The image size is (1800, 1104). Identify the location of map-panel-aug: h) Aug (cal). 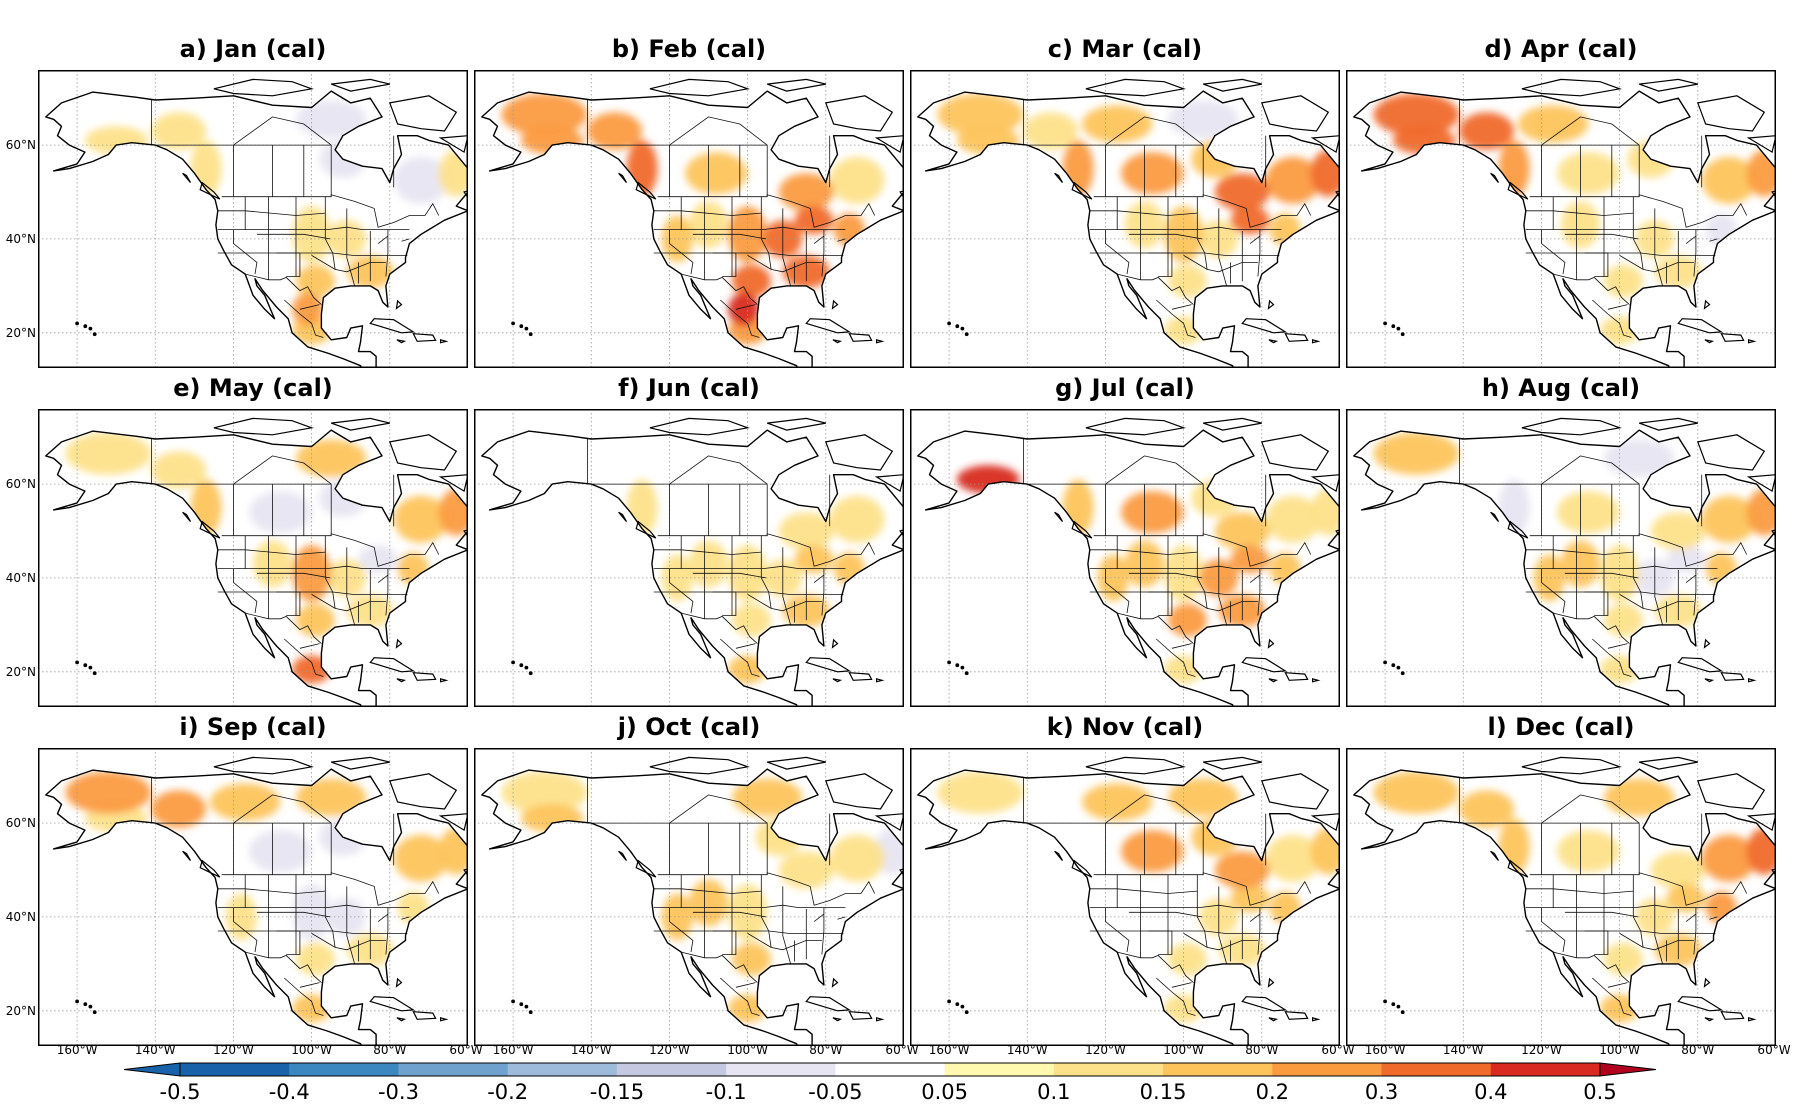
(1561, 540).